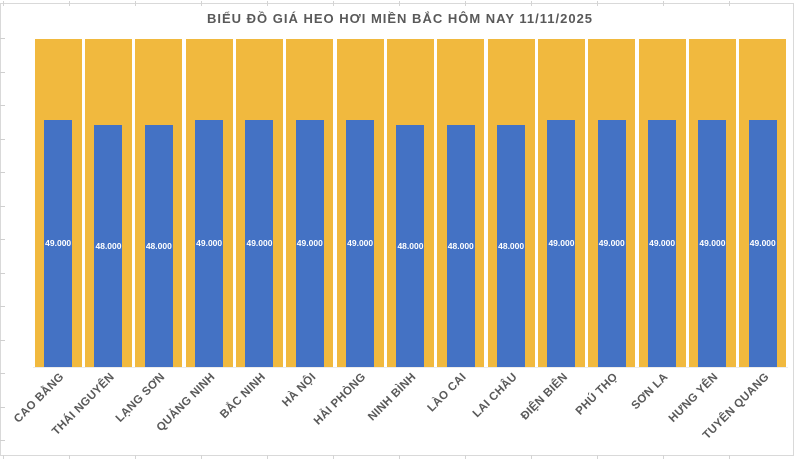 This screenshot has height=459, width=800. Describe the element at coordinates (736, 406) in the screenshot. I see `x-axis-label: TUYÊN QUANG` at that location.